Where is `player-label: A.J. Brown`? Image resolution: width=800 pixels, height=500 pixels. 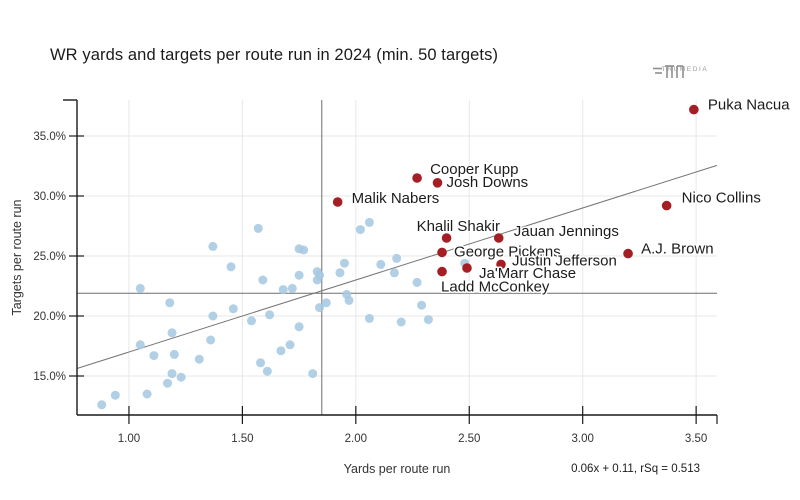 player-label: A.J. Brown is located at coordinates (677, 249).